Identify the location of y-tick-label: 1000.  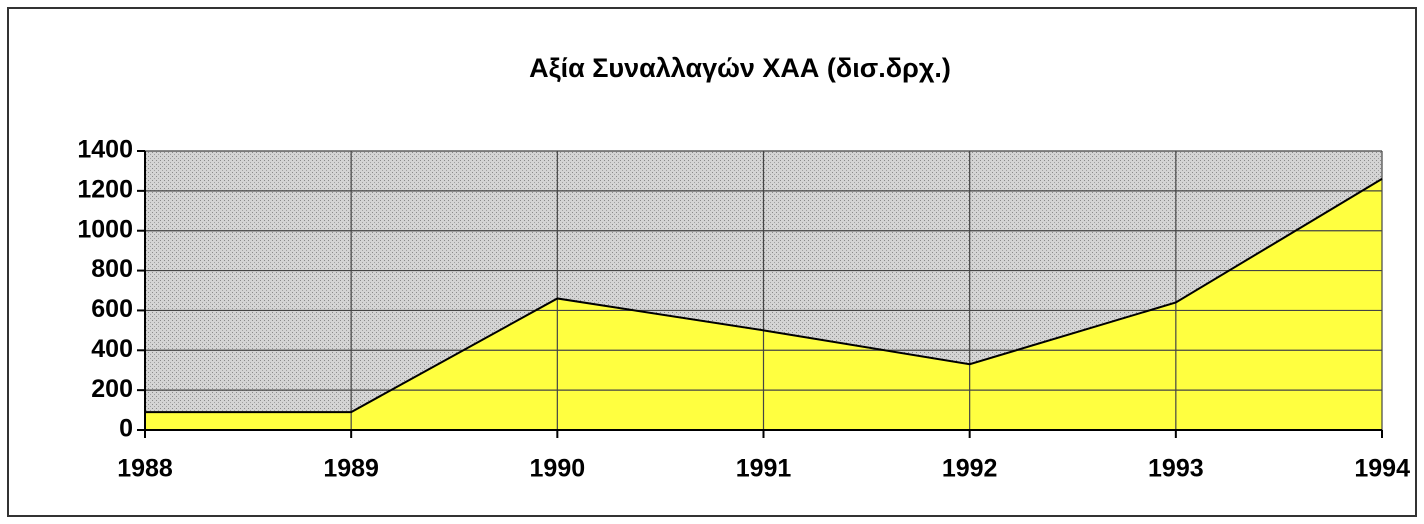
(105, 229).